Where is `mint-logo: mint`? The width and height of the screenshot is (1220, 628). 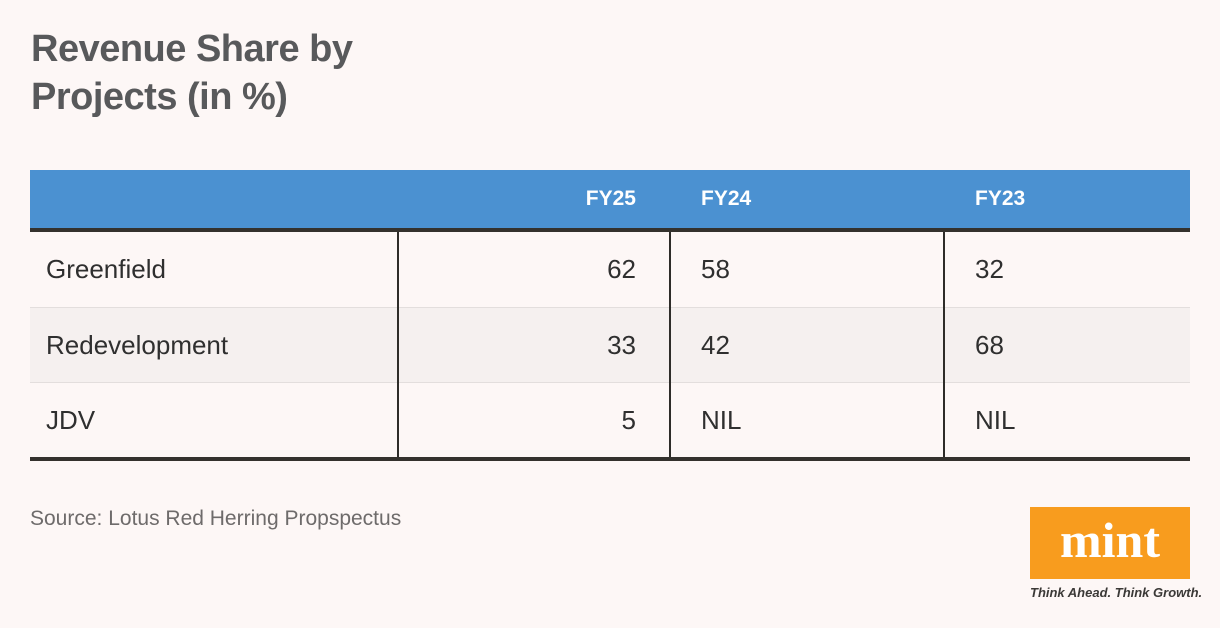
mint-logo: mint is located at coordinates (1110, 543).